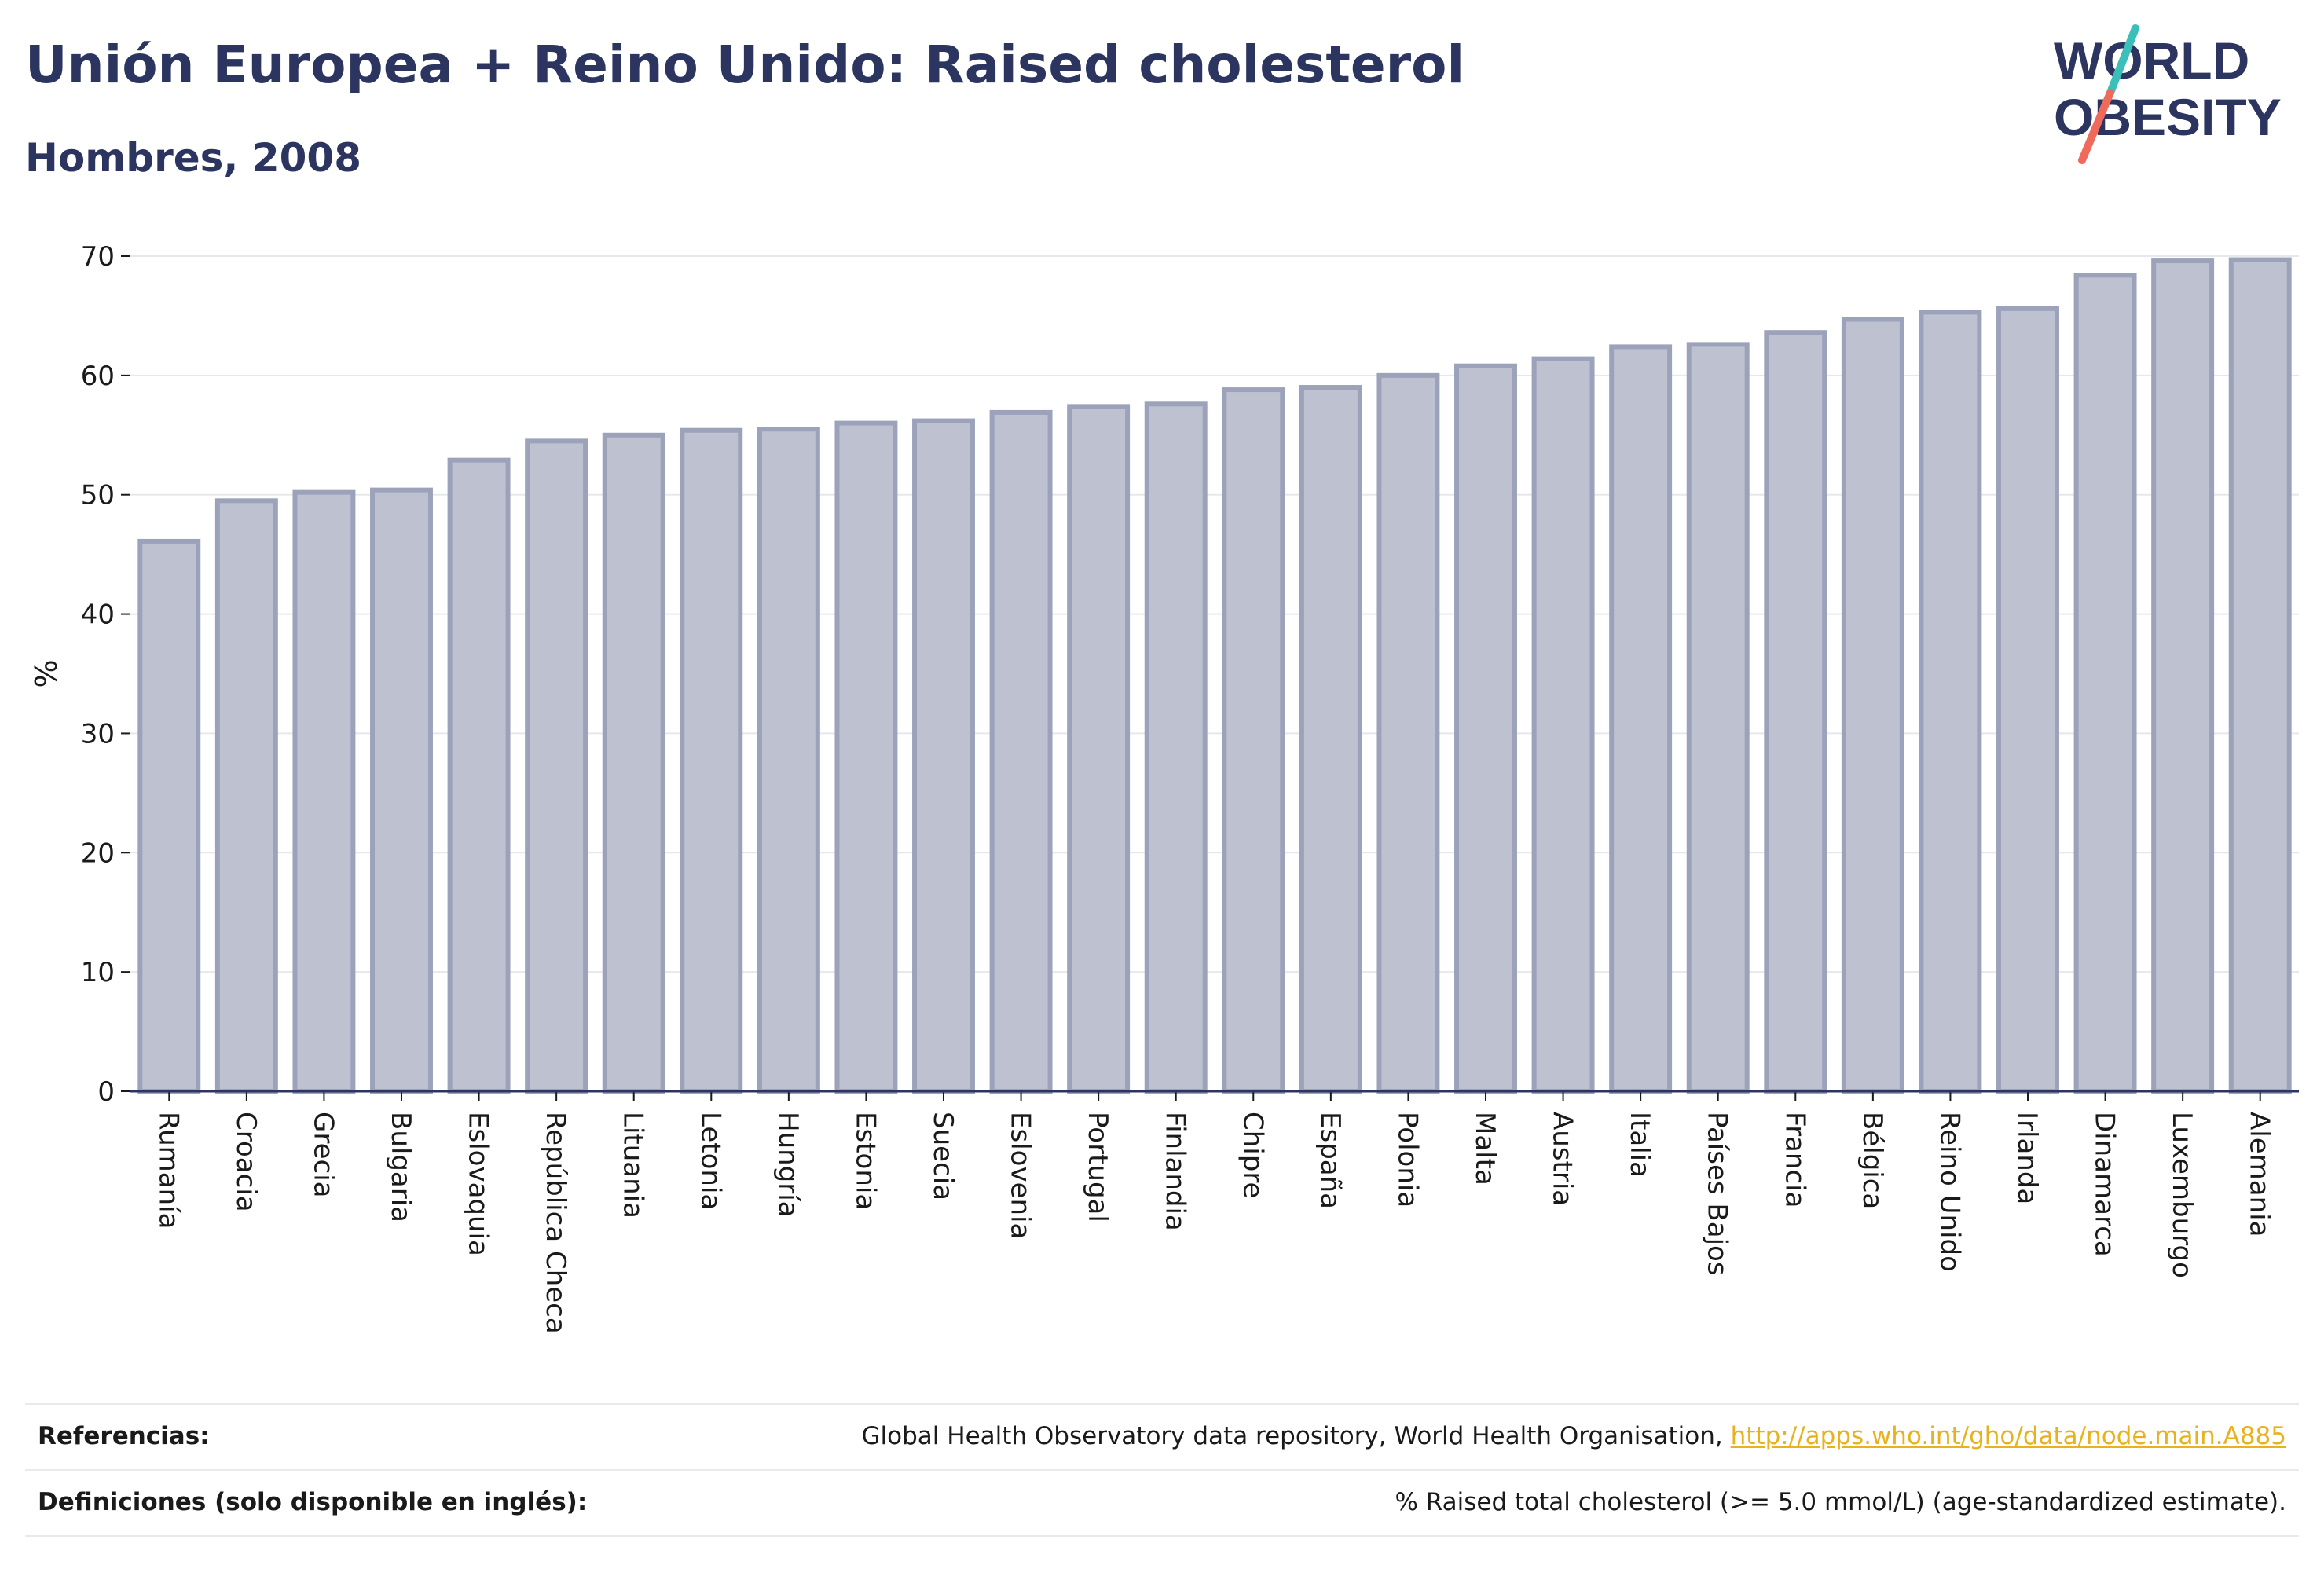 The image size is (2324, 1576). Describe the element at coordinates (1872, 1160) in the screenshot. I see `x-tick-label: Bélgica` at that location.